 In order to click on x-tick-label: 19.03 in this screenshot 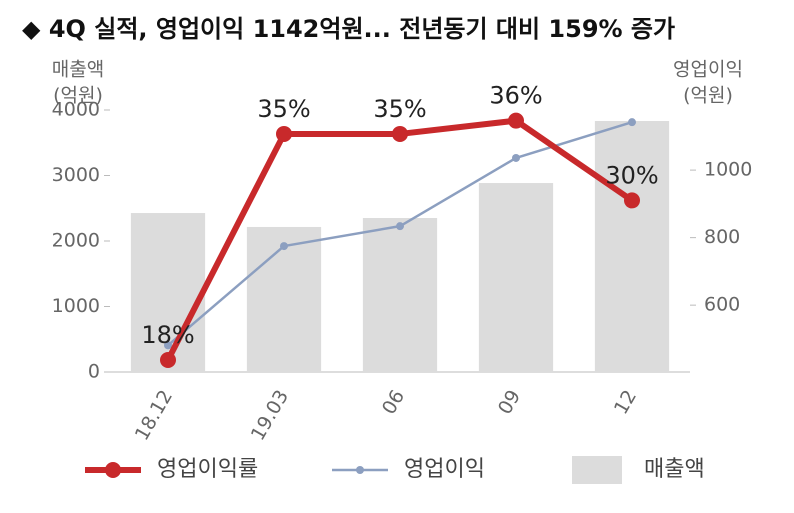, I will do `click(270, 415)`.